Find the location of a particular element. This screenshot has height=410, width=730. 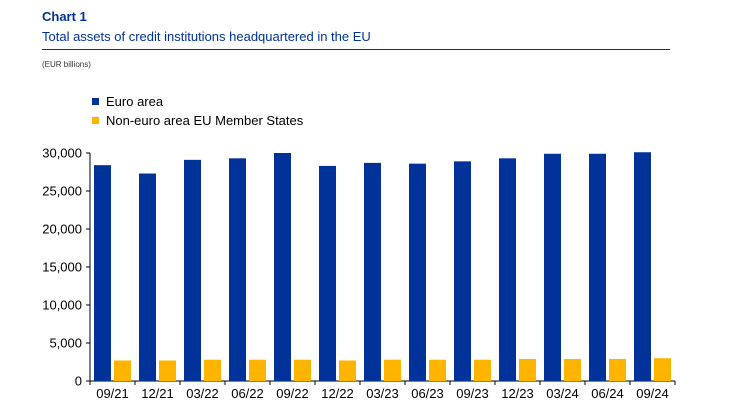

y-tick-label: 10,000 is located at coordinates (62, 305).